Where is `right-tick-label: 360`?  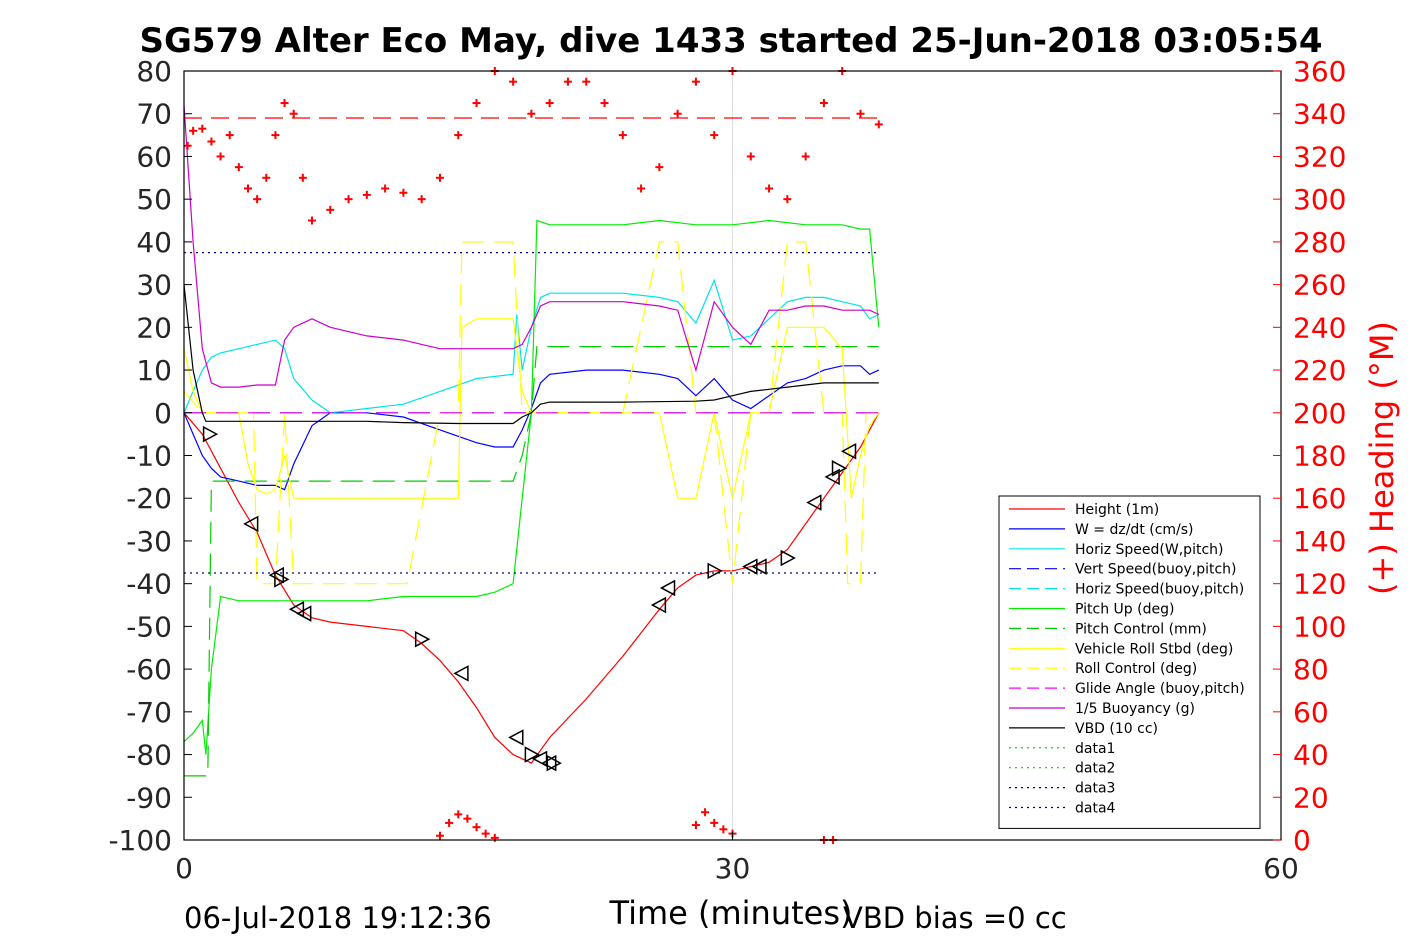 right-tick-label: 360 is located at coordinates (1319, 71).